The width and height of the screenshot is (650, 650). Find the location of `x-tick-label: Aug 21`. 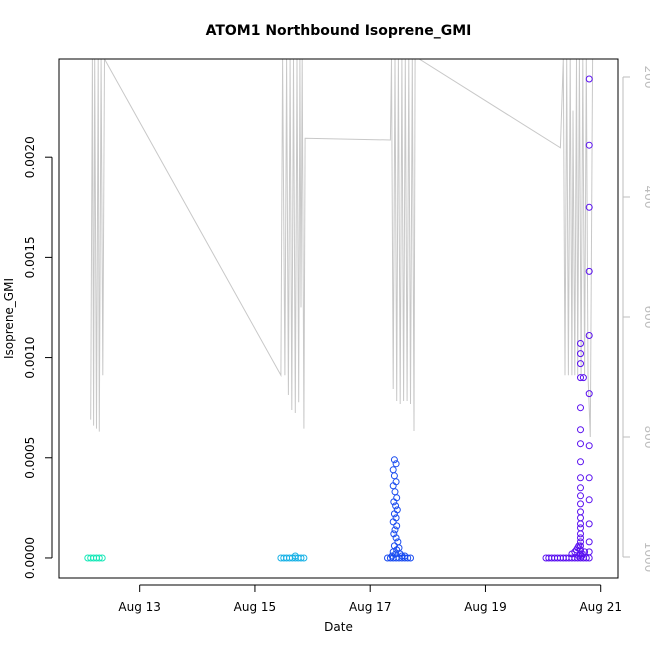

x-tick-label: Aug 21 is located at coordinates (600, 607).